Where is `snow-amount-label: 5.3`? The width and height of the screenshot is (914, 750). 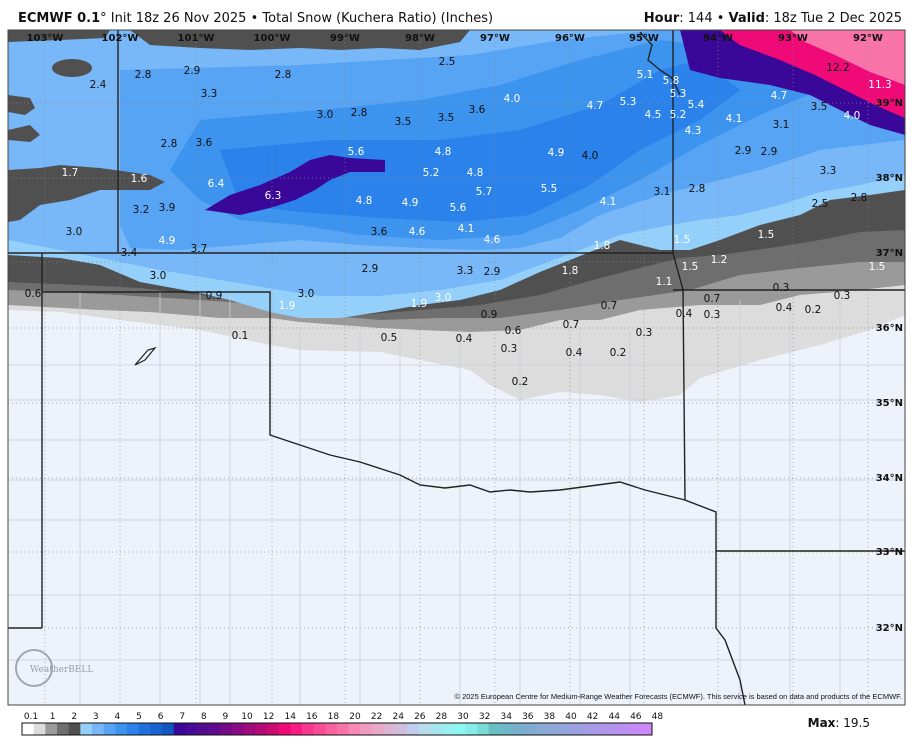
snow-amount-label: 5.3 is located at coordinates (678, 94).